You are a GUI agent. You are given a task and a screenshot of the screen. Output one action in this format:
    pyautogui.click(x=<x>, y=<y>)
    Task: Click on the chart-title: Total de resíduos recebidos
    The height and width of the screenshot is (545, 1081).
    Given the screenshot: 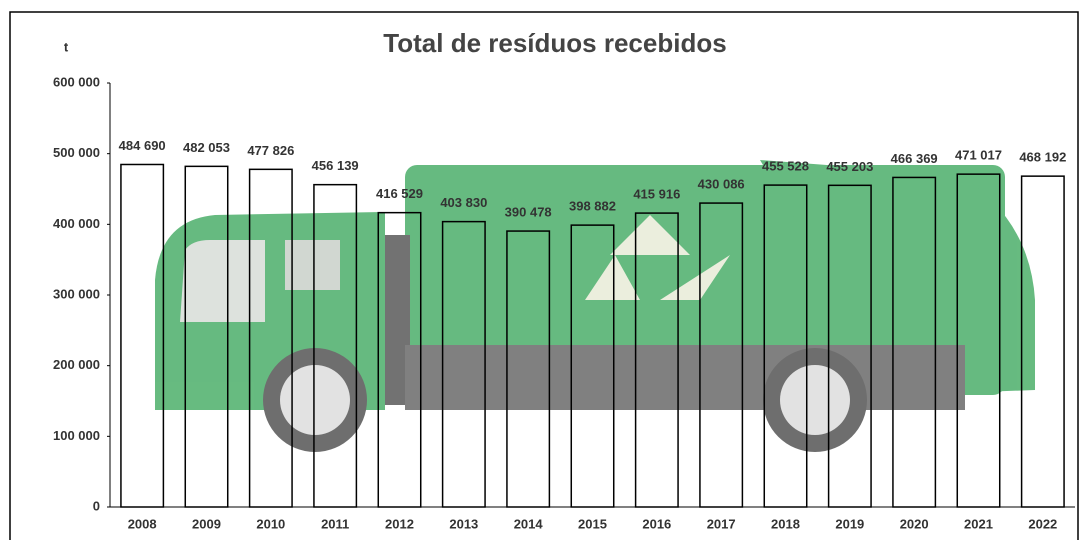 What is the action you would take?
    pyautogui.click(x=554, y=43)
    